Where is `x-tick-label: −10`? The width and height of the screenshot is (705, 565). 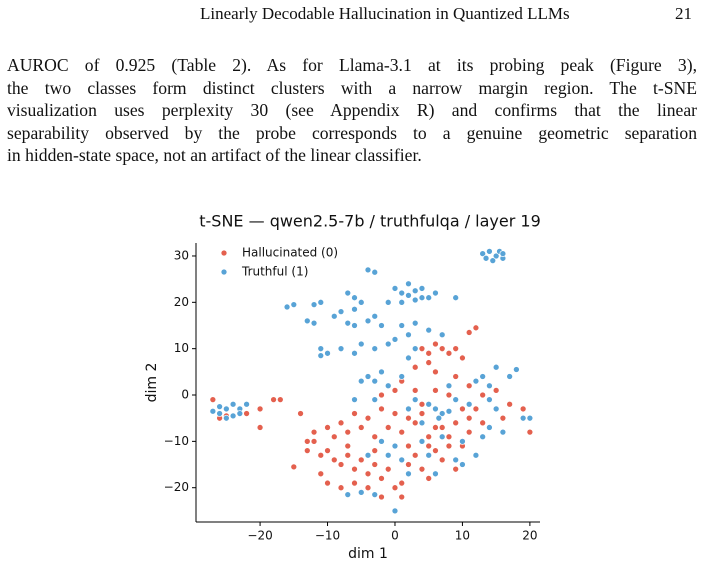 x-tick-label: −10 is located at coordinates (327, 536).